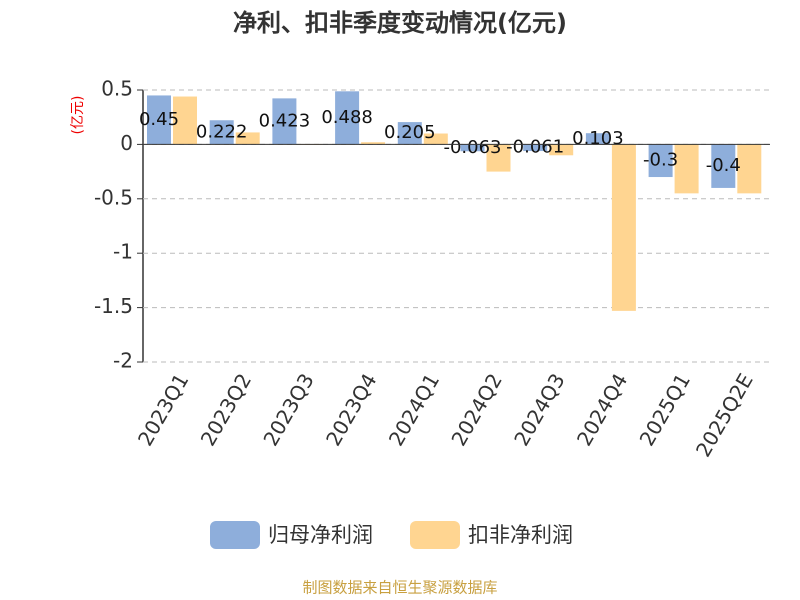 This screenshot has height=600, width=800. I want to click on x-tick-label: 2024Q4, so click(602, 409).